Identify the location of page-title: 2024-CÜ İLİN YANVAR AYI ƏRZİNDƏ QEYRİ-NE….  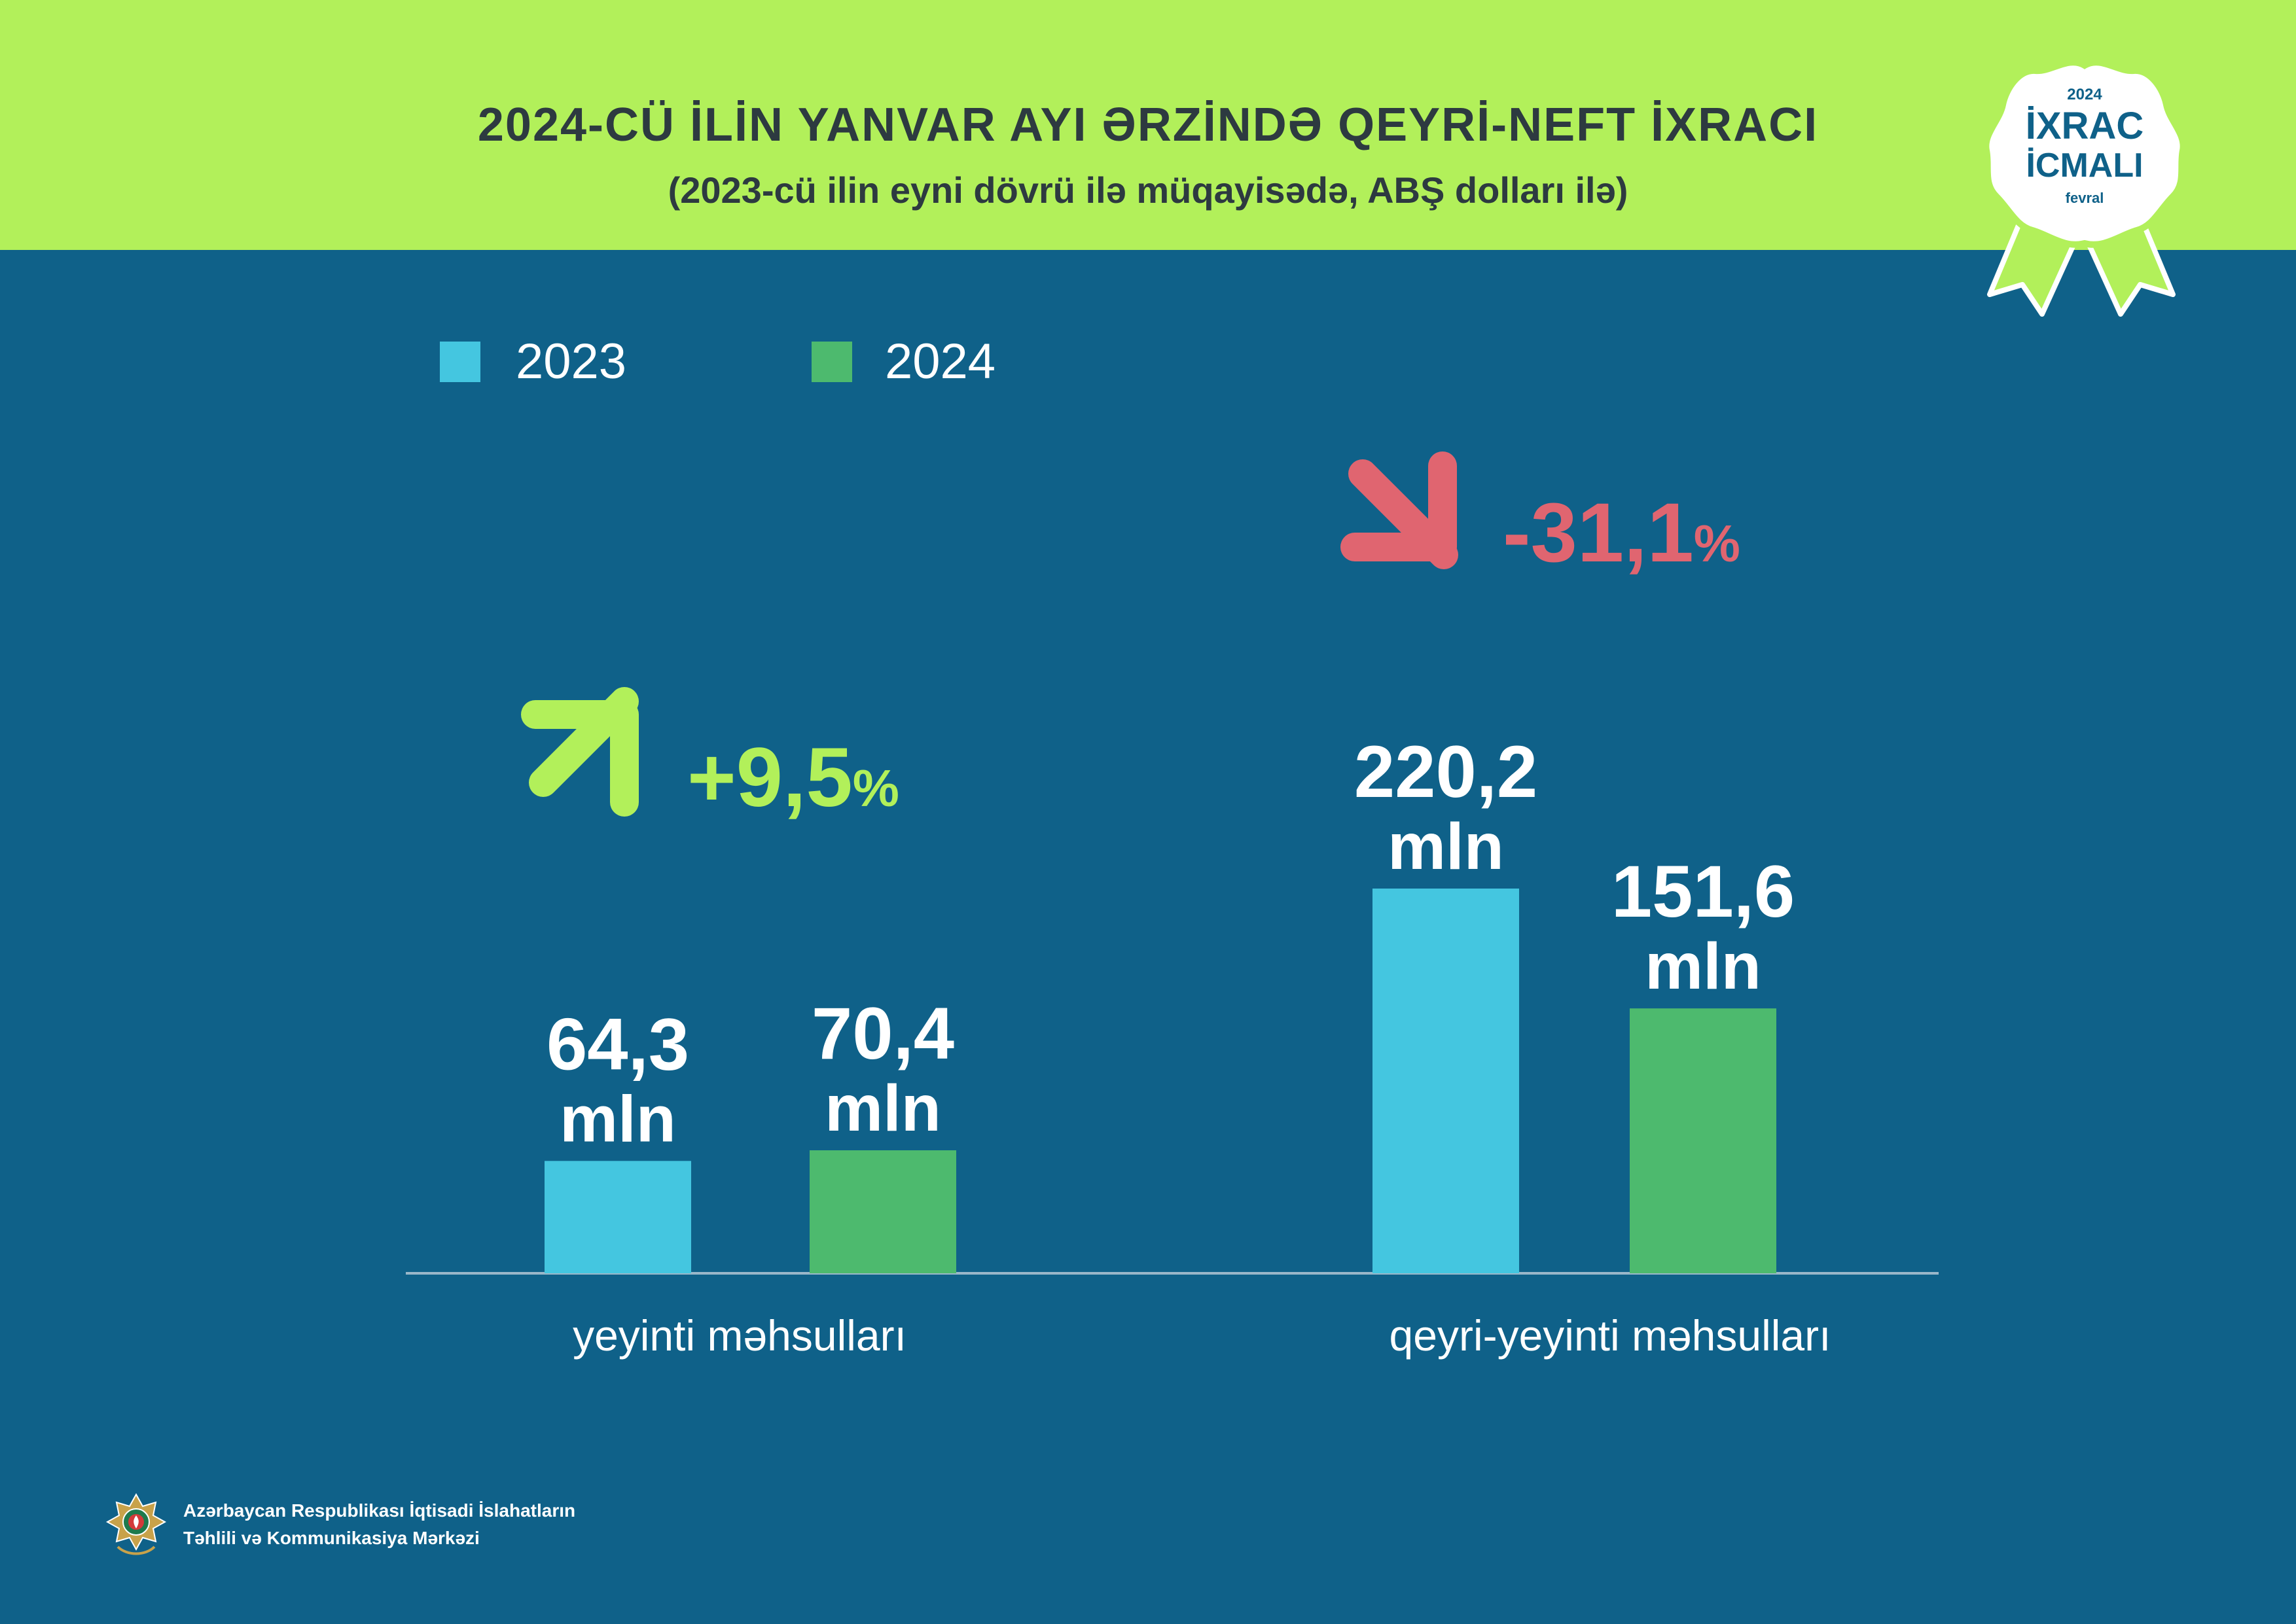
(1148, 125).